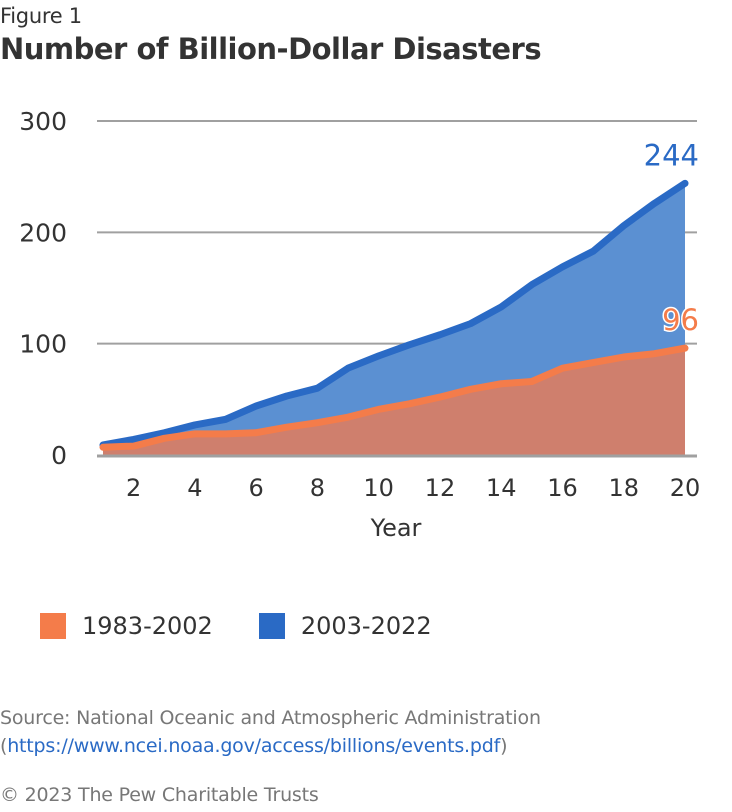 The width and height of the screenshot is (732, 812). Describe the element at coordinates (271, 626) in the screenshot. I see `legend-swatch-blue` at that location.